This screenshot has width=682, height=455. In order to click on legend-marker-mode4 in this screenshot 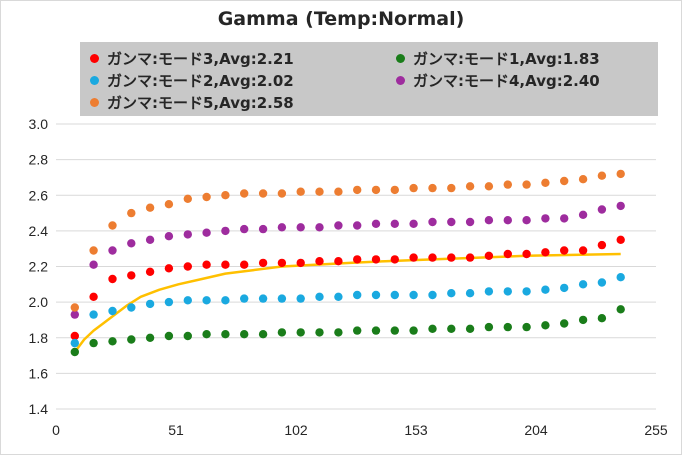, I will do `click(400, 80)`.